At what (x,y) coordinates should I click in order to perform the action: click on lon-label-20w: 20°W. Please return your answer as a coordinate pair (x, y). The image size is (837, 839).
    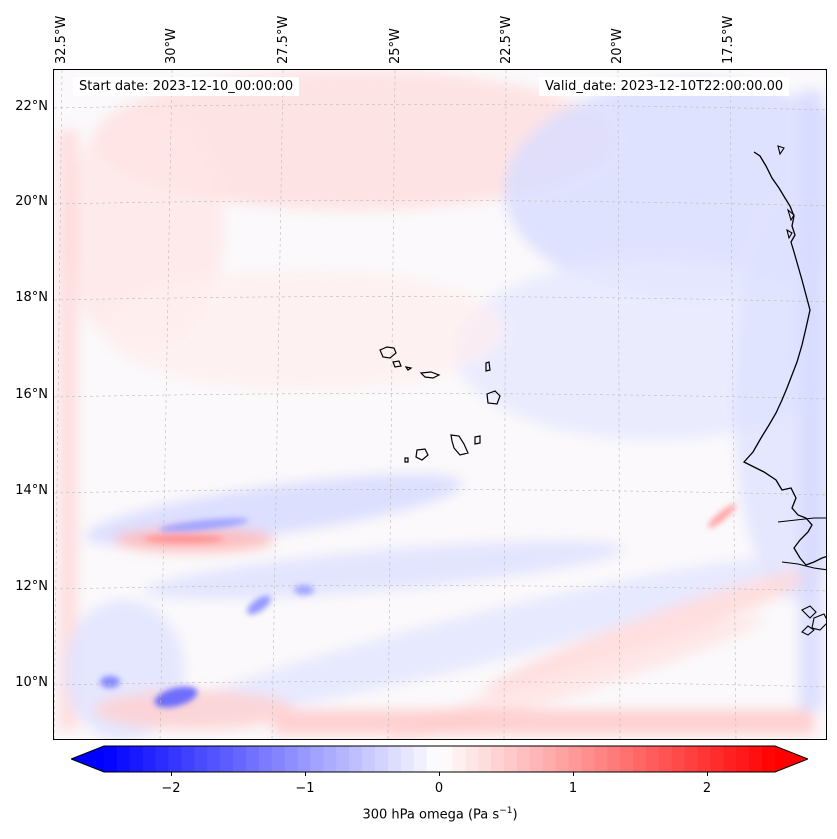
    Looking at the image, I should click on (617, 46).